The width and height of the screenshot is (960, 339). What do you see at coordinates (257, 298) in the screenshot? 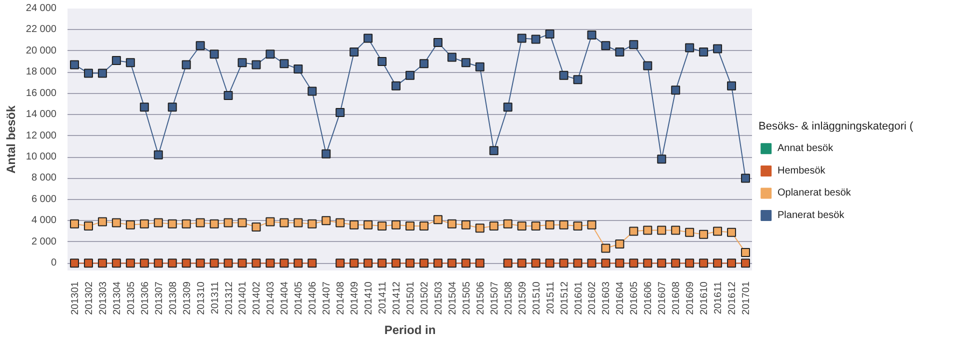
I see `x-tick-label: 201402` at bounding box center [257, 298].